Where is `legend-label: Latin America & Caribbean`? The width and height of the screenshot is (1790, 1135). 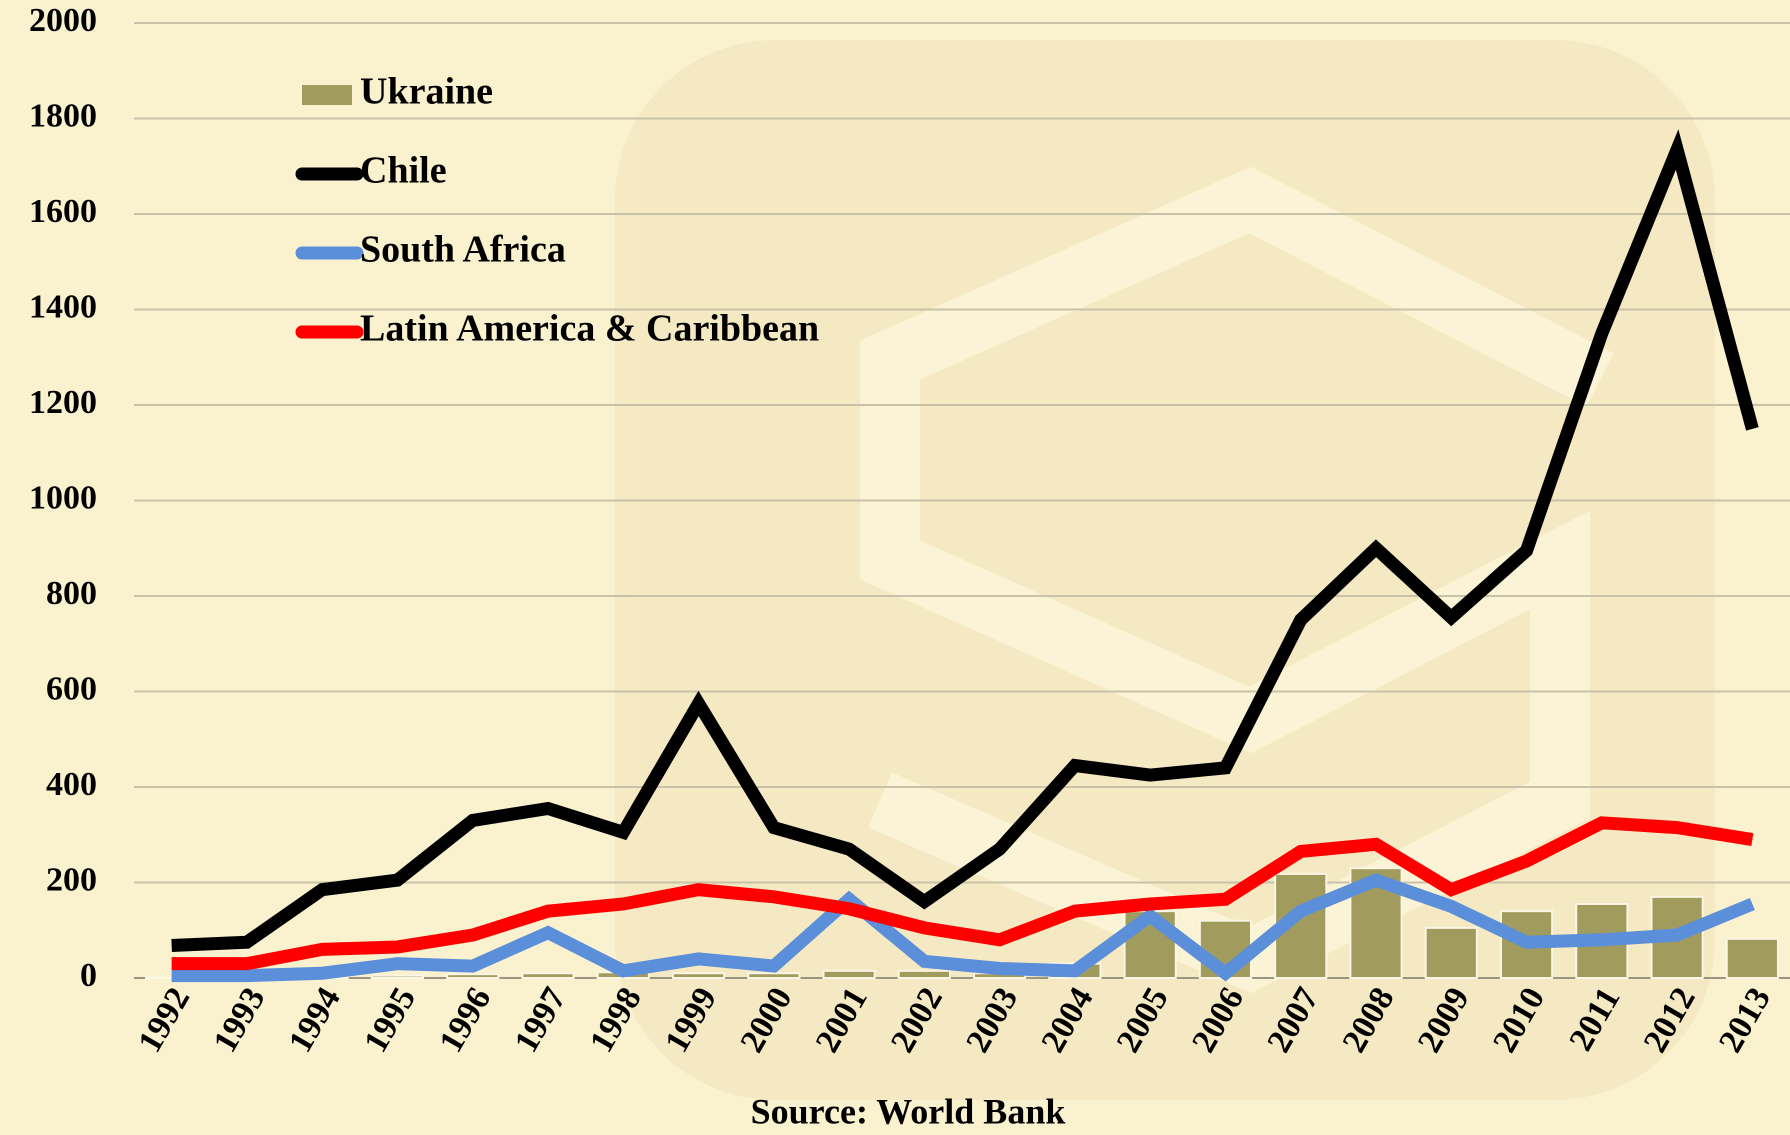
legend-label: Latin America & Caribbean is located at coordinates (589, 329).